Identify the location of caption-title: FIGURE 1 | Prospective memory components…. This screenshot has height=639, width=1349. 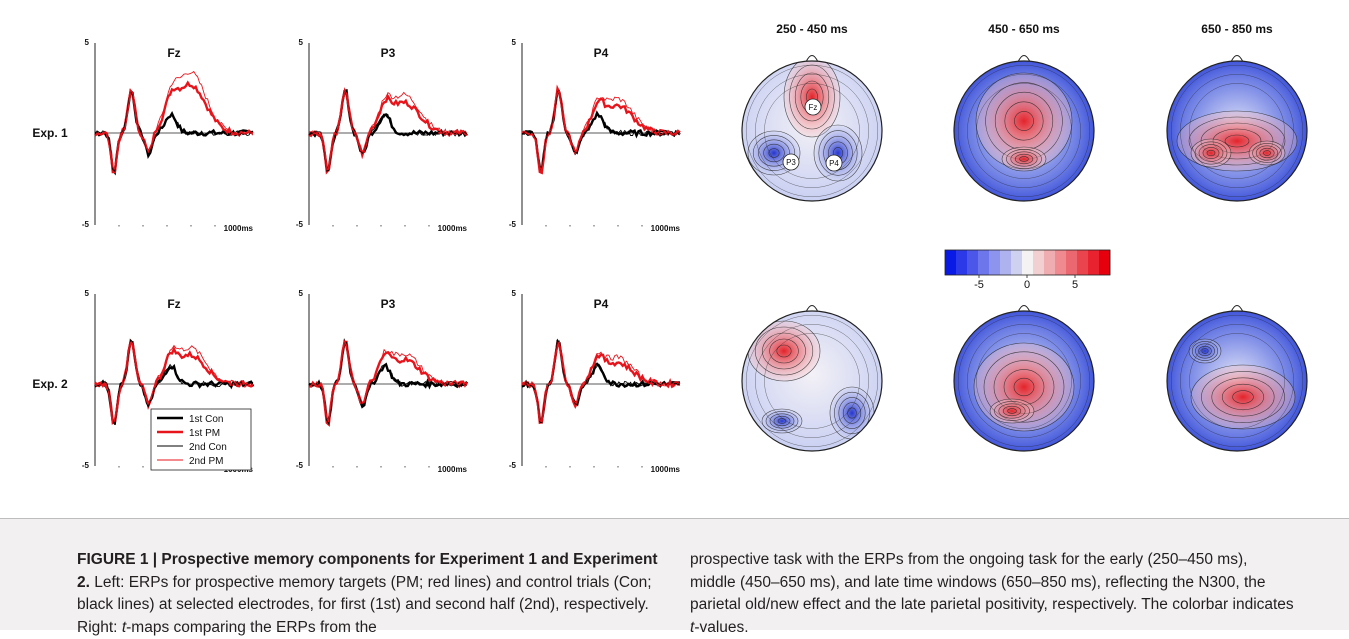
(367, 571).